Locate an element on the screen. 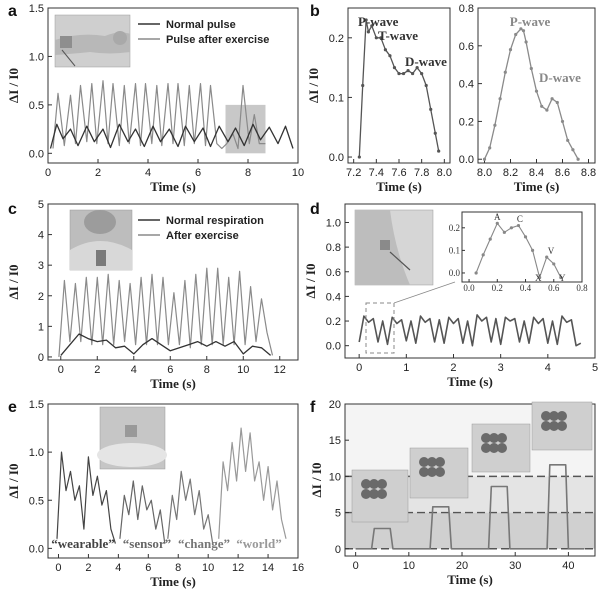  series-line-world is located at coordinates (252, 483).